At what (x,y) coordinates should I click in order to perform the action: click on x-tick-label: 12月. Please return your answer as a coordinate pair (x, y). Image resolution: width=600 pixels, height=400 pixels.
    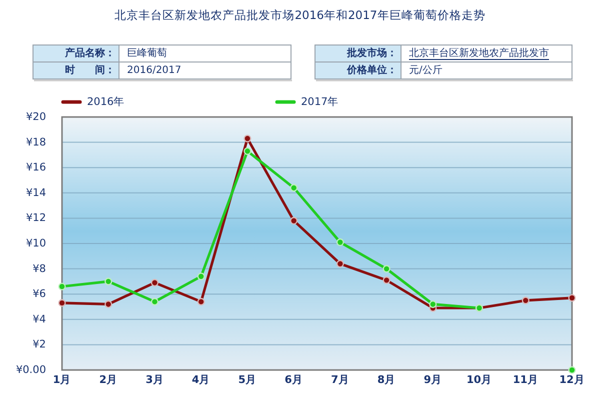
    Looking at the image, I should click on (572, 380).